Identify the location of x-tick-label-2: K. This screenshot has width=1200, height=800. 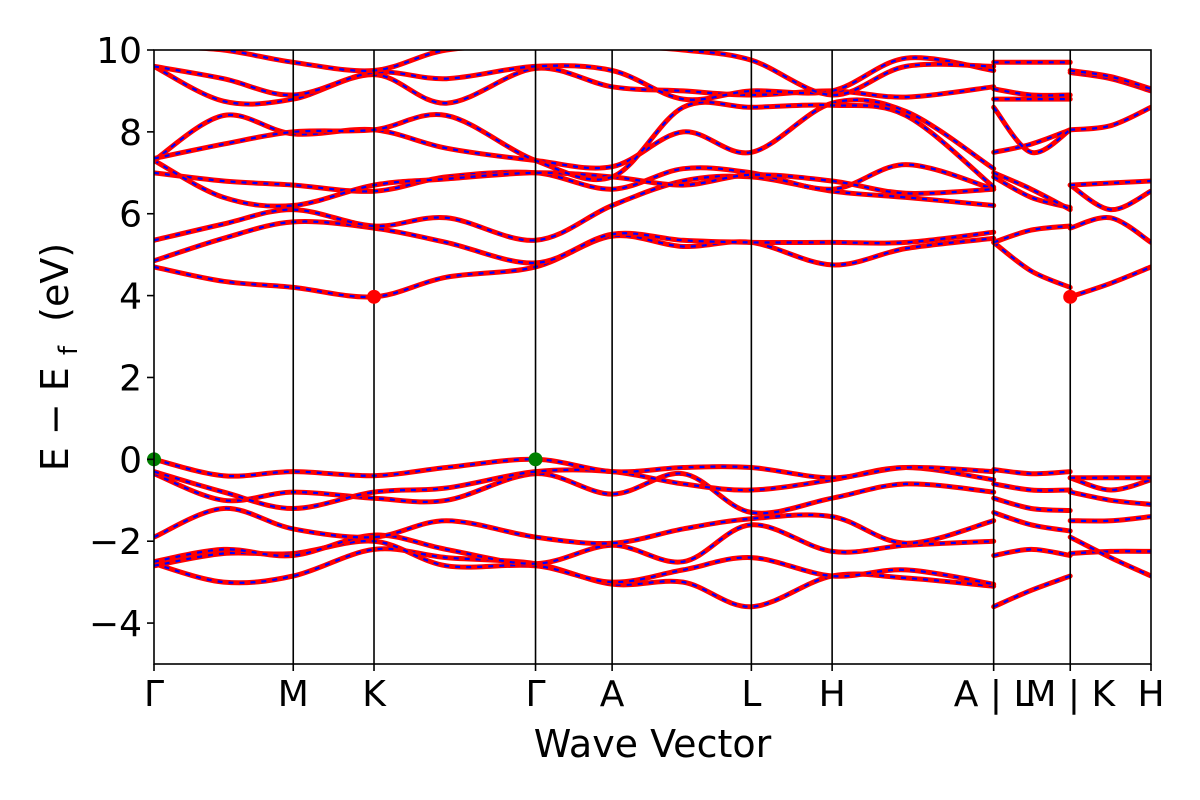
(374, 694).